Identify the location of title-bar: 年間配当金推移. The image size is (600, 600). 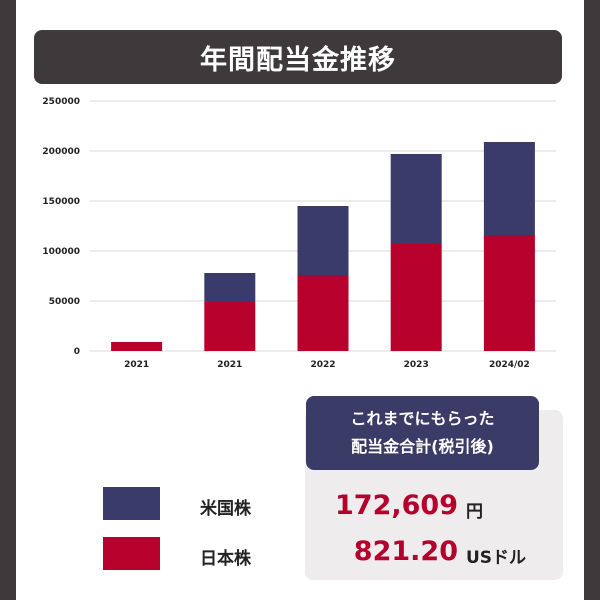
(298, 57).